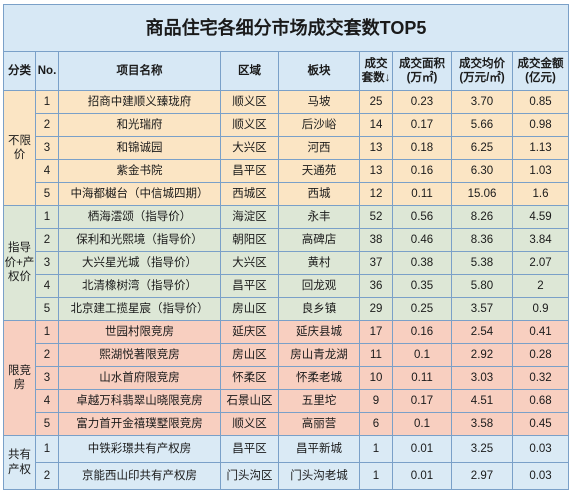 This screenshot has height=490, width=571. What do you see at coordinates (422, 401) in the screenshot?
I see `area-sold-cell: 0.17` at bounding box center [422, 401].